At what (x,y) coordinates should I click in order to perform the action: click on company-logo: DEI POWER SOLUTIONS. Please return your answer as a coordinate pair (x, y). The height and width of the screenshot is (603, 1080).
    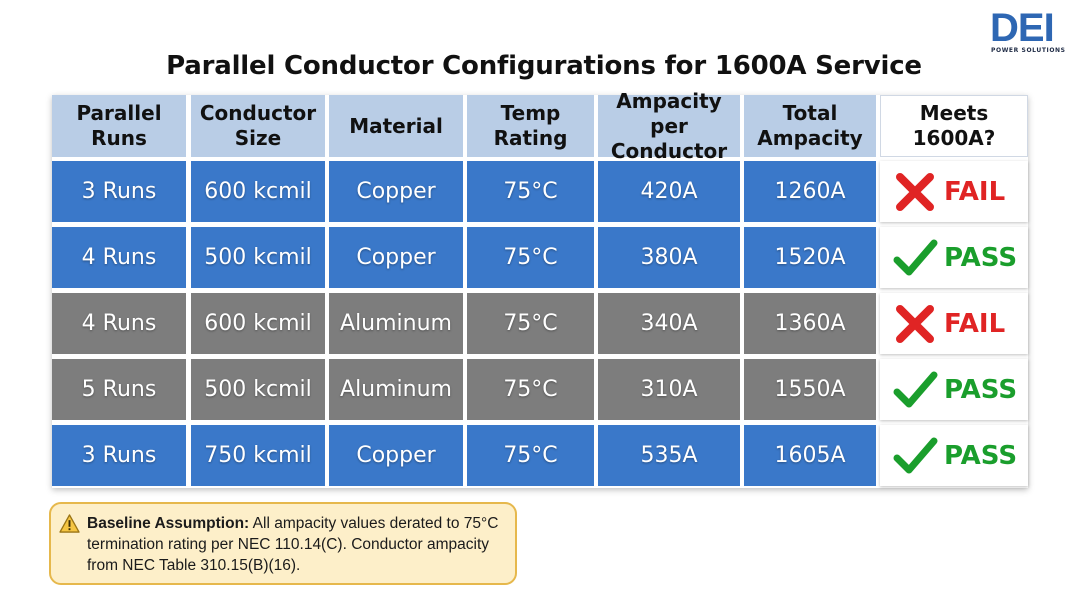
    Looking at the image, I should click on (1030, 32).